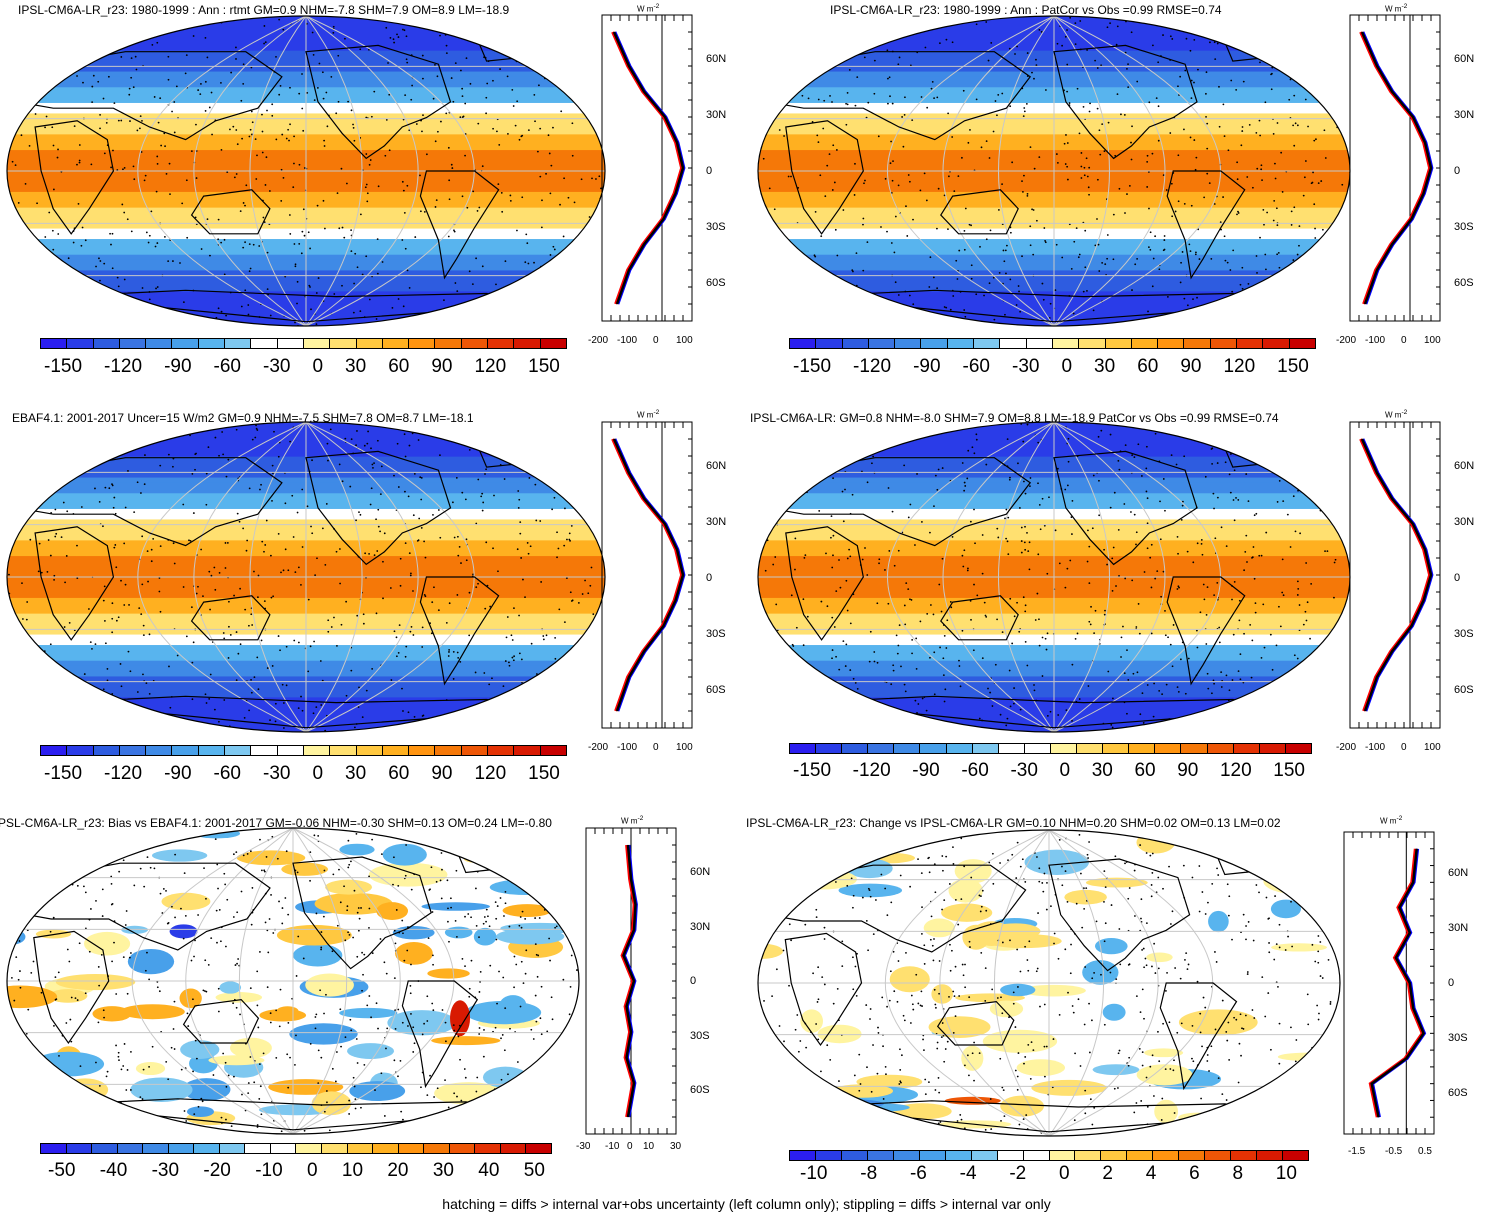  I want to click on map-coastline, so click(221, 1021).